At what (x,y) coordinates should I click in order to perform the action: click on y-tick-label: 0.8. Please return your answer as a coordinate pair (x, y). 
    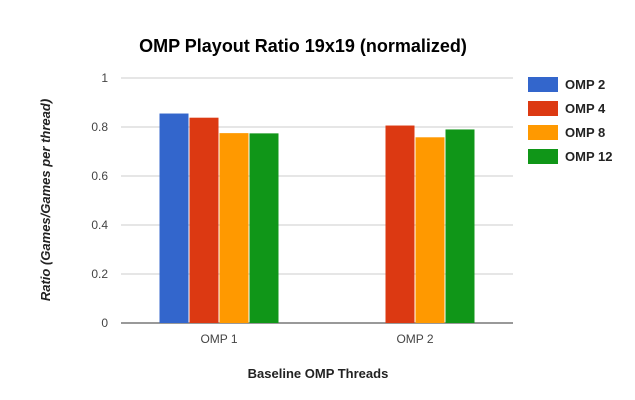
    Looking at the image, I should click on (99, 127).